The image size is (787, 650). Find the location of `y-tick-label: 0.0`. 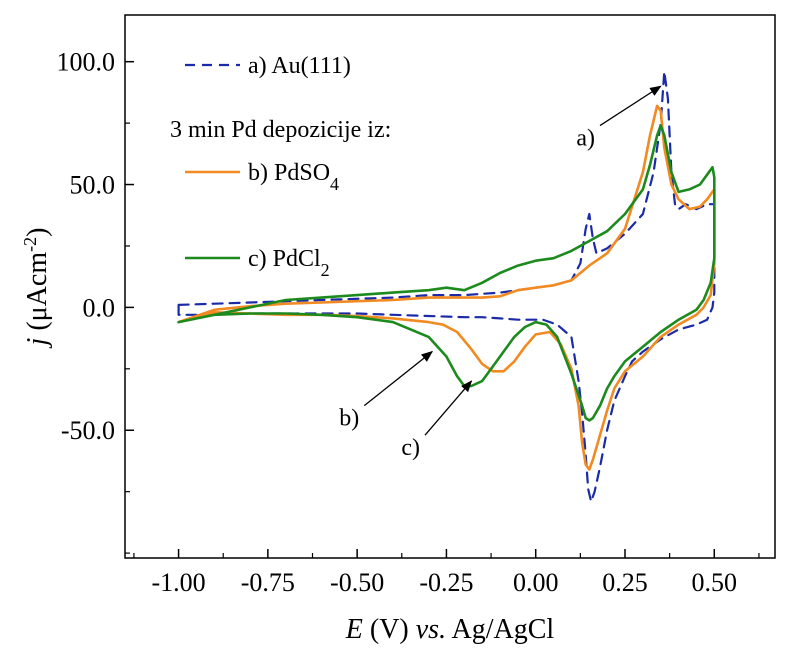

y-tick-label: 0.0 is located at coordinates (99, 307).